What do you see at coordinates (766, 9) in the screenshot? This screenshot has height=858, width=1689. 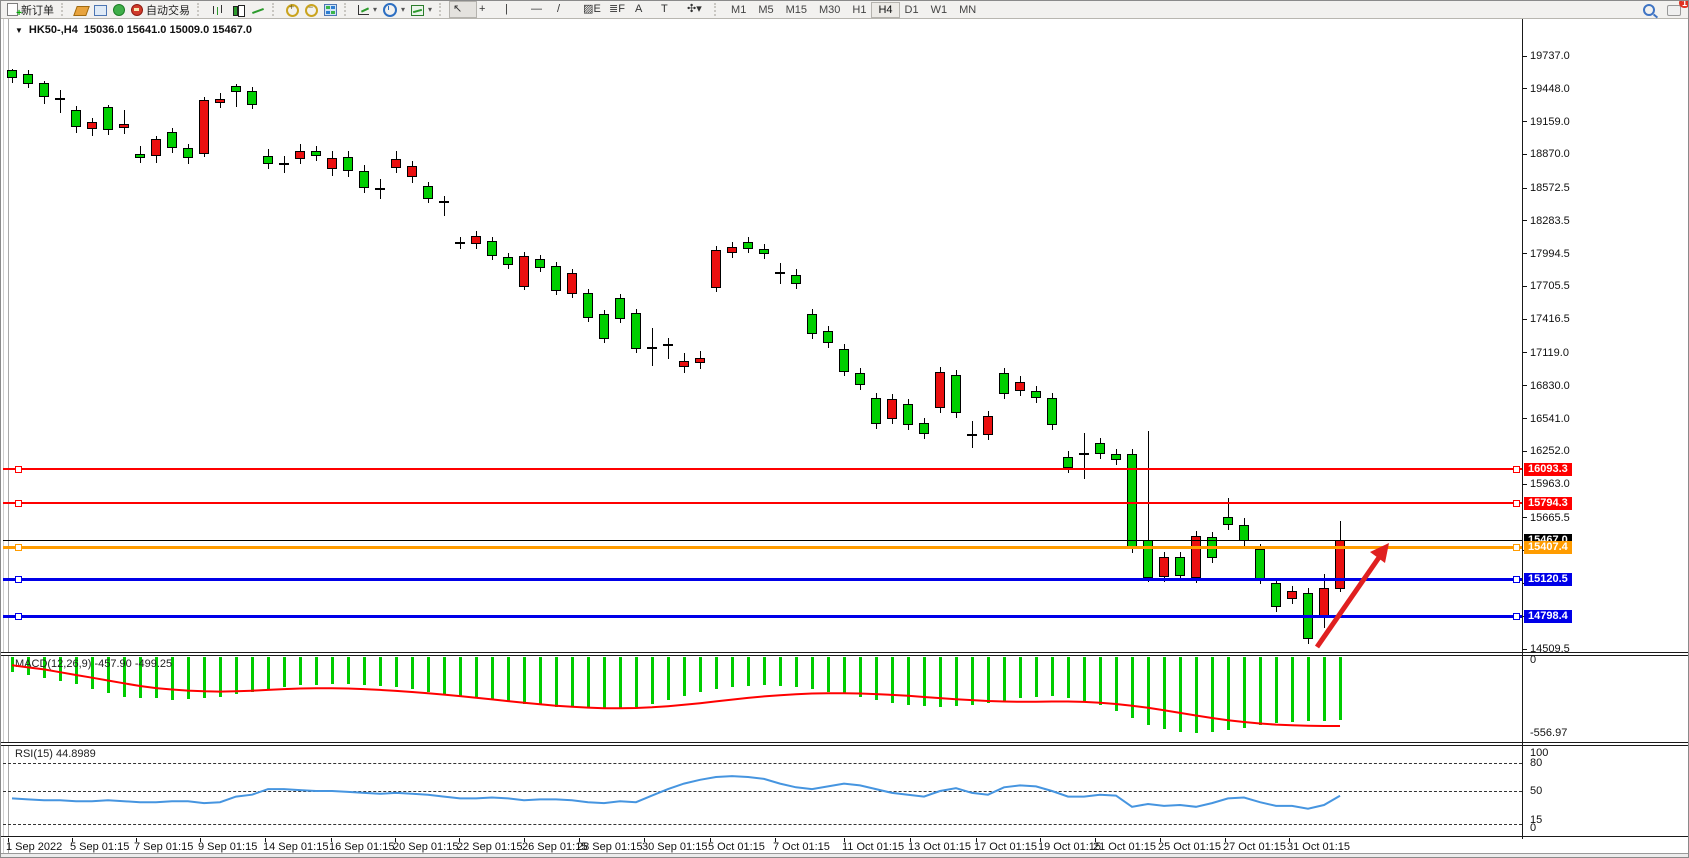 I see `timeframe-m5-button: M5` at bounding box center [766, 9].